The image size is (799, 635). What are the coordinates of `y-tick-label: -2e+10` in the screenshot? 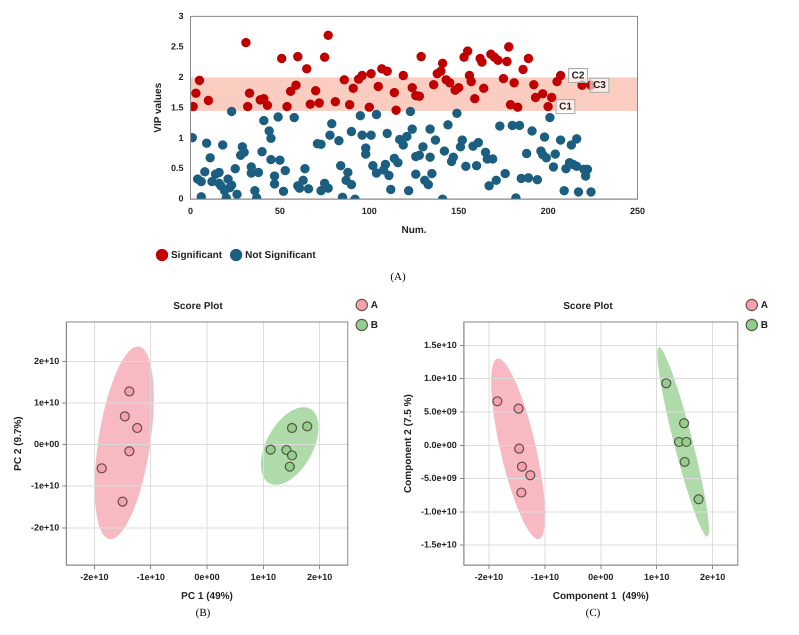 It's located at (45, 527).